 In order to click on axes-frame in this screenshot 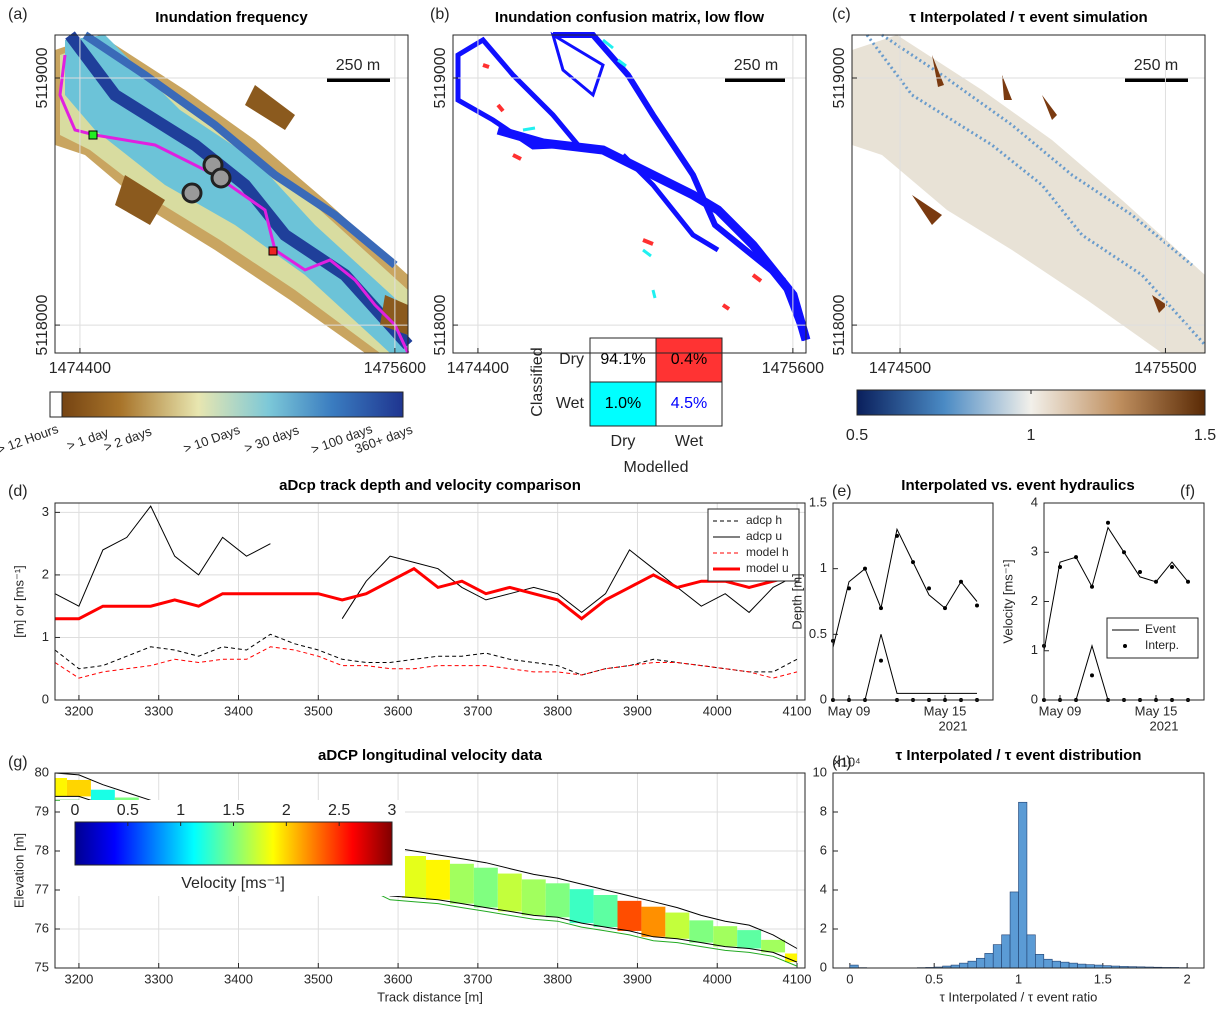, I will do `click(1124, 601)`.